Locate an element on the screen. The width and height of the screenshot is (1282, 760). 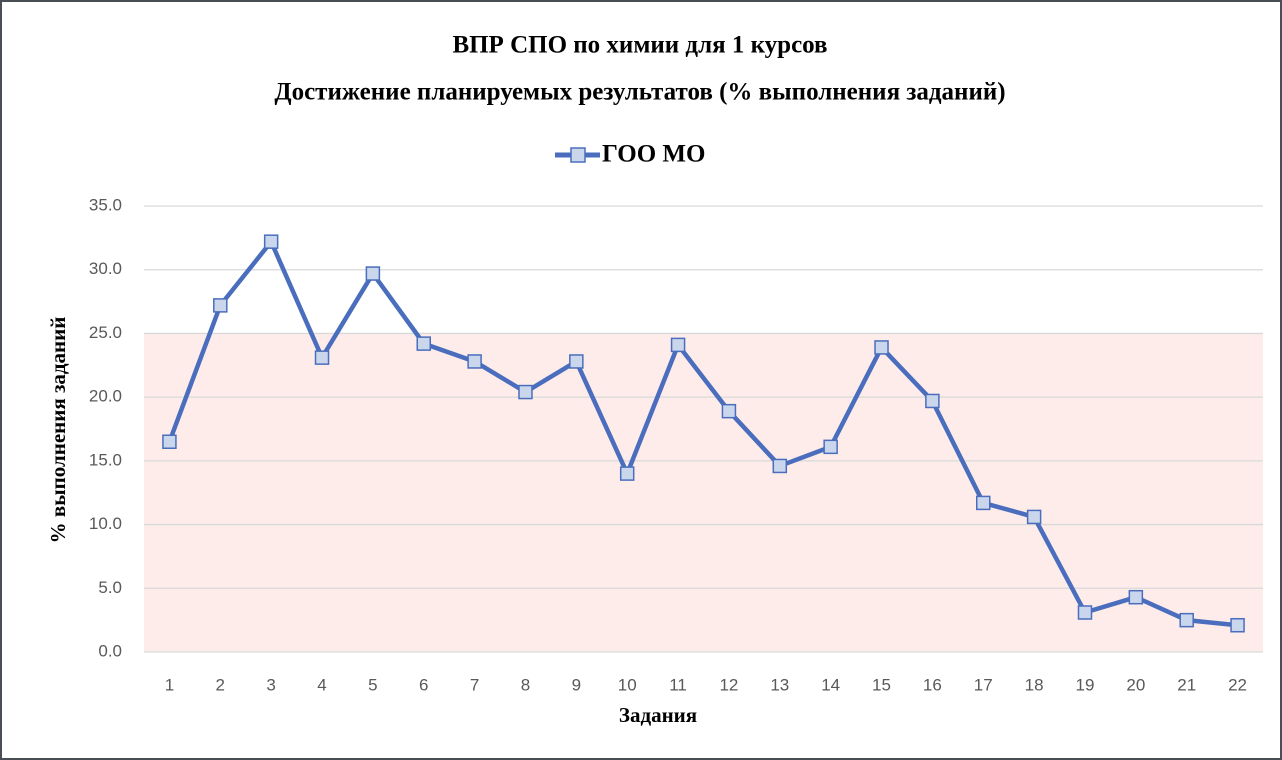
x-tick-label: 16 is located at coordinates (932, 684).